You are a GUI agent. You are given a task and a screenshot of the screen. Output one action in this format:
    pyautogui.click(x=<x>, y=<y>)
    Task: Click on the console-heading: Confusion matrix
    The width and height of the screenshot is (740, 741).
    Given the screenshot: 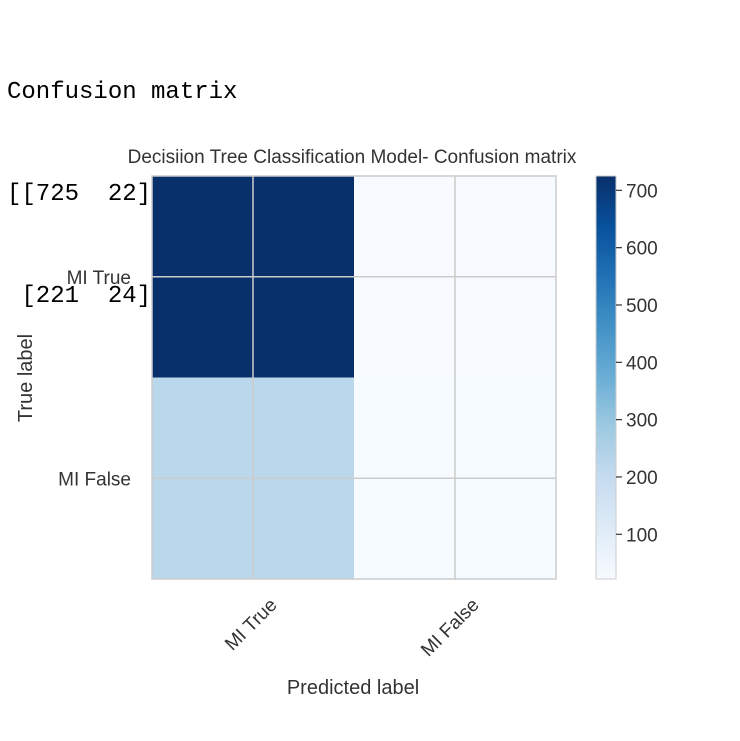 What is the action you would take?
    pyautogui.click(x=122, y=92)
    